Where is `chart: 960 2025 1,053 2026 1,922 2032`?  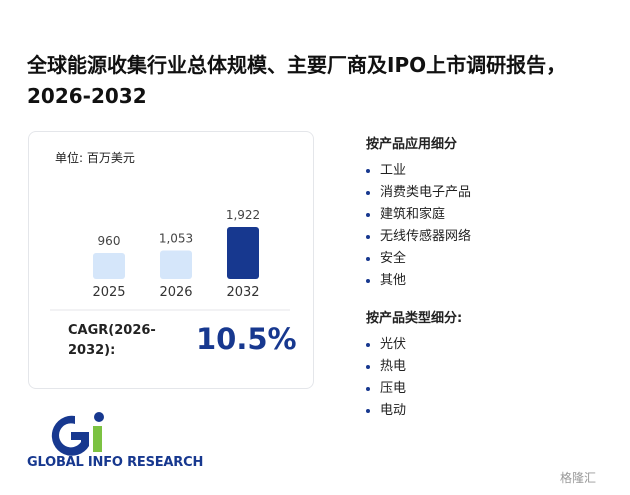
chart: 960 2025 1,053 2026 1,922 2032 is located at coordinates (170, 259).